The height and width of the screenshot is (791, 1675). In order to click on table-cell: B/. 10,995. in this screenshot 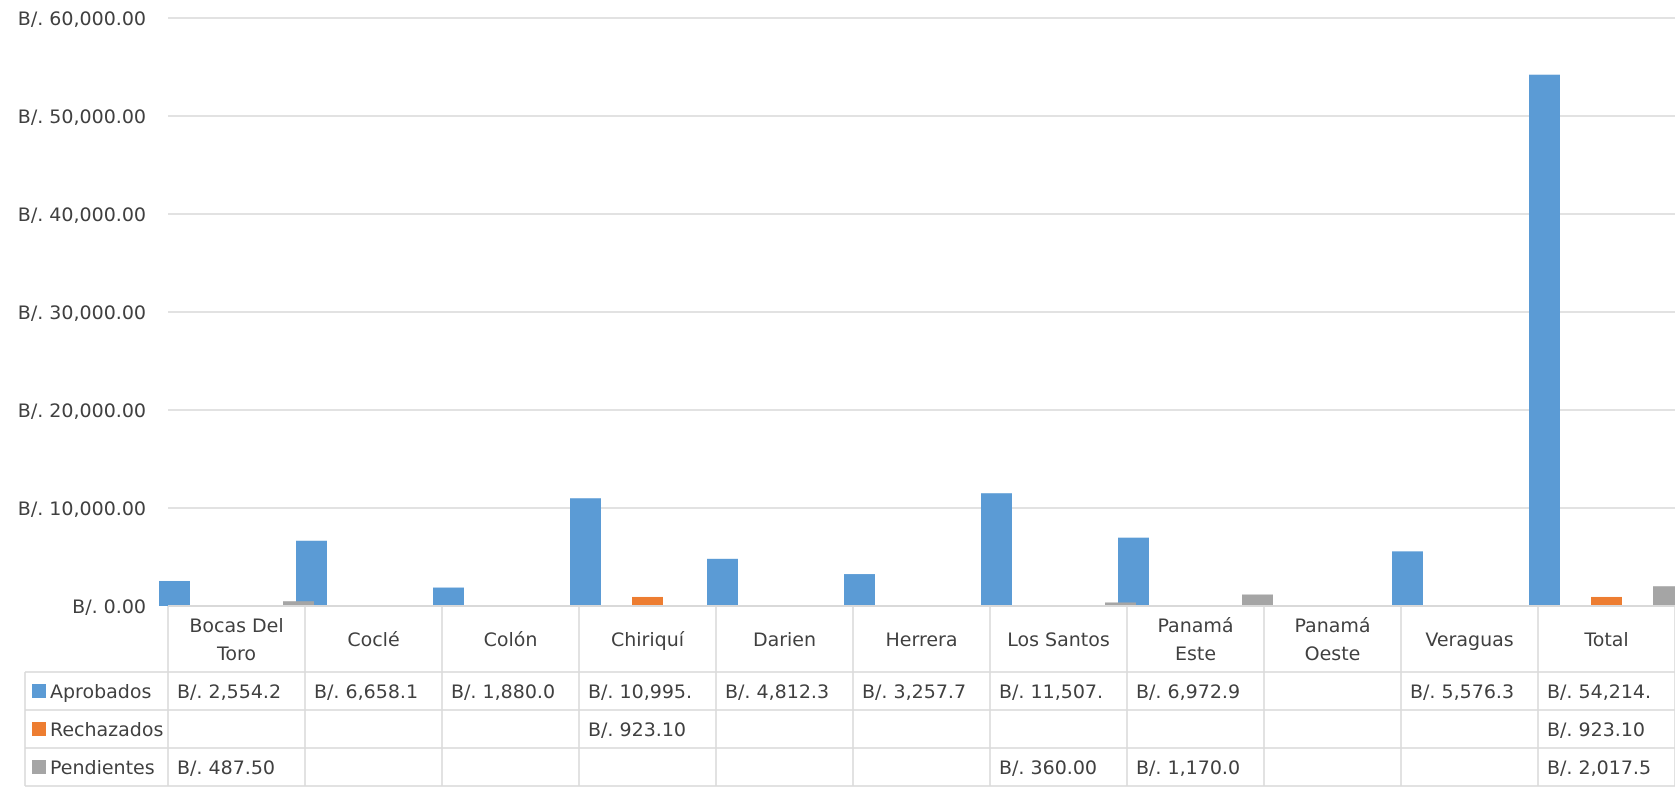, I will do `click(640, 692)`.